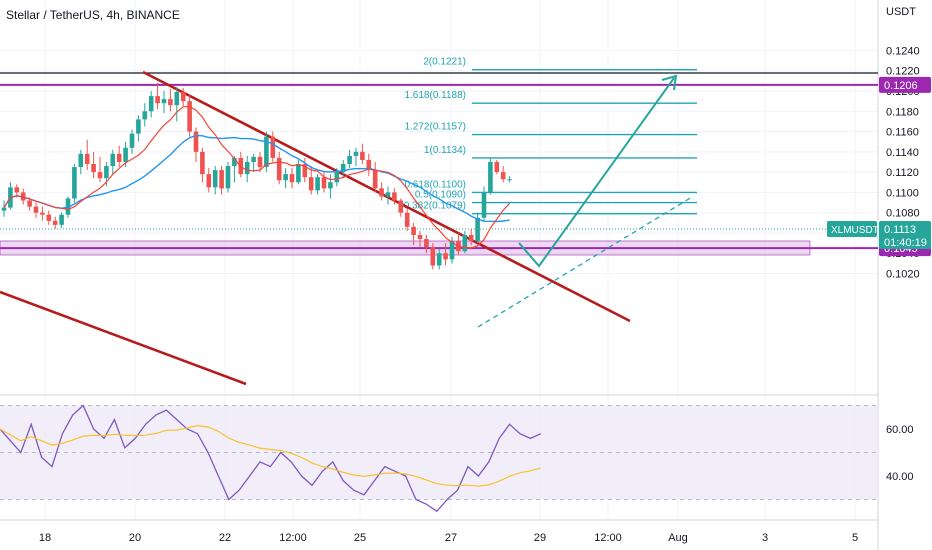 Image resolution: width=932 pixels, height=550 pixels. I want to click on price-axis-tick: 0.1220, so click(903, 72).